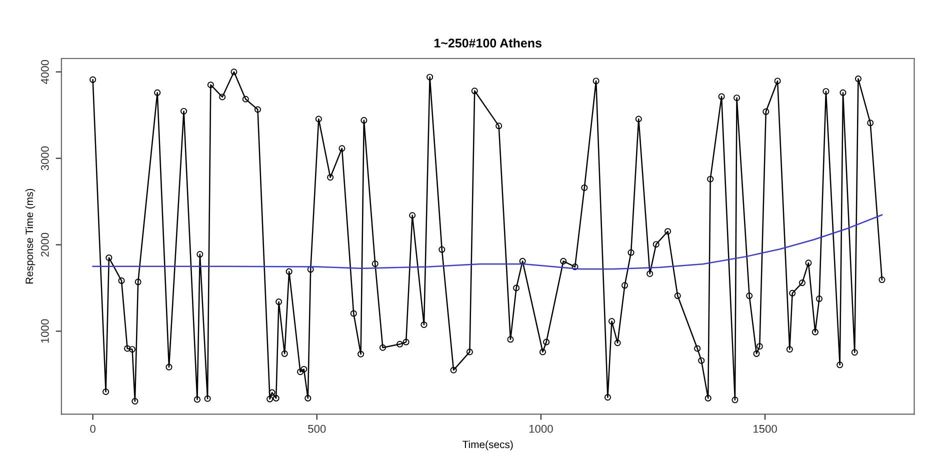 Image resolution: width=931 pixels, height=468 pixels. Describe the element at coordinates (44, 244) in the screenshot. I see `y-tick-label: 2000` at that location.